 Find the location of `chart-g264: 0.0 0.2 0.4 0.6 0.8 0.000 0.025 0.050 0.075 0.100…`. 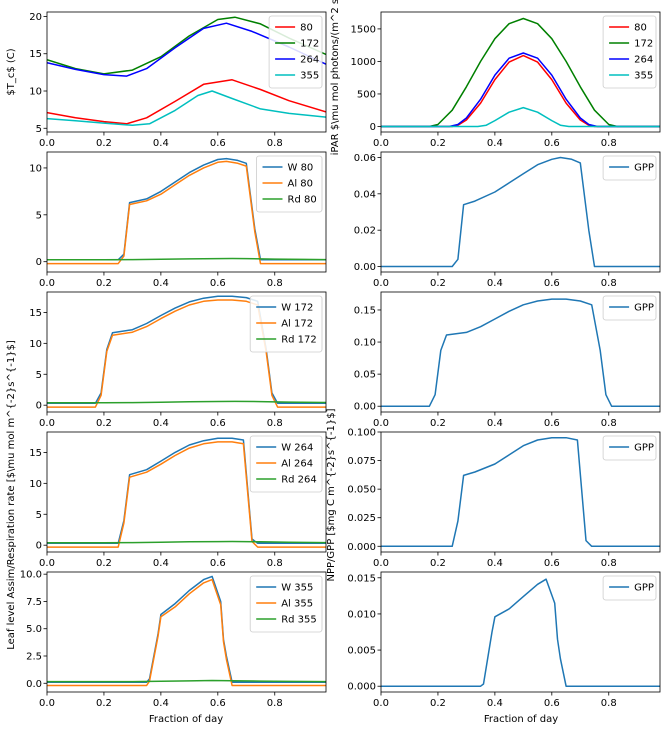

chart-g264: 0.0 0.2 0.4 0.6 0.8 0.000 0.025 0.050 0.075 0.100… is located at coordinates (504, 499).